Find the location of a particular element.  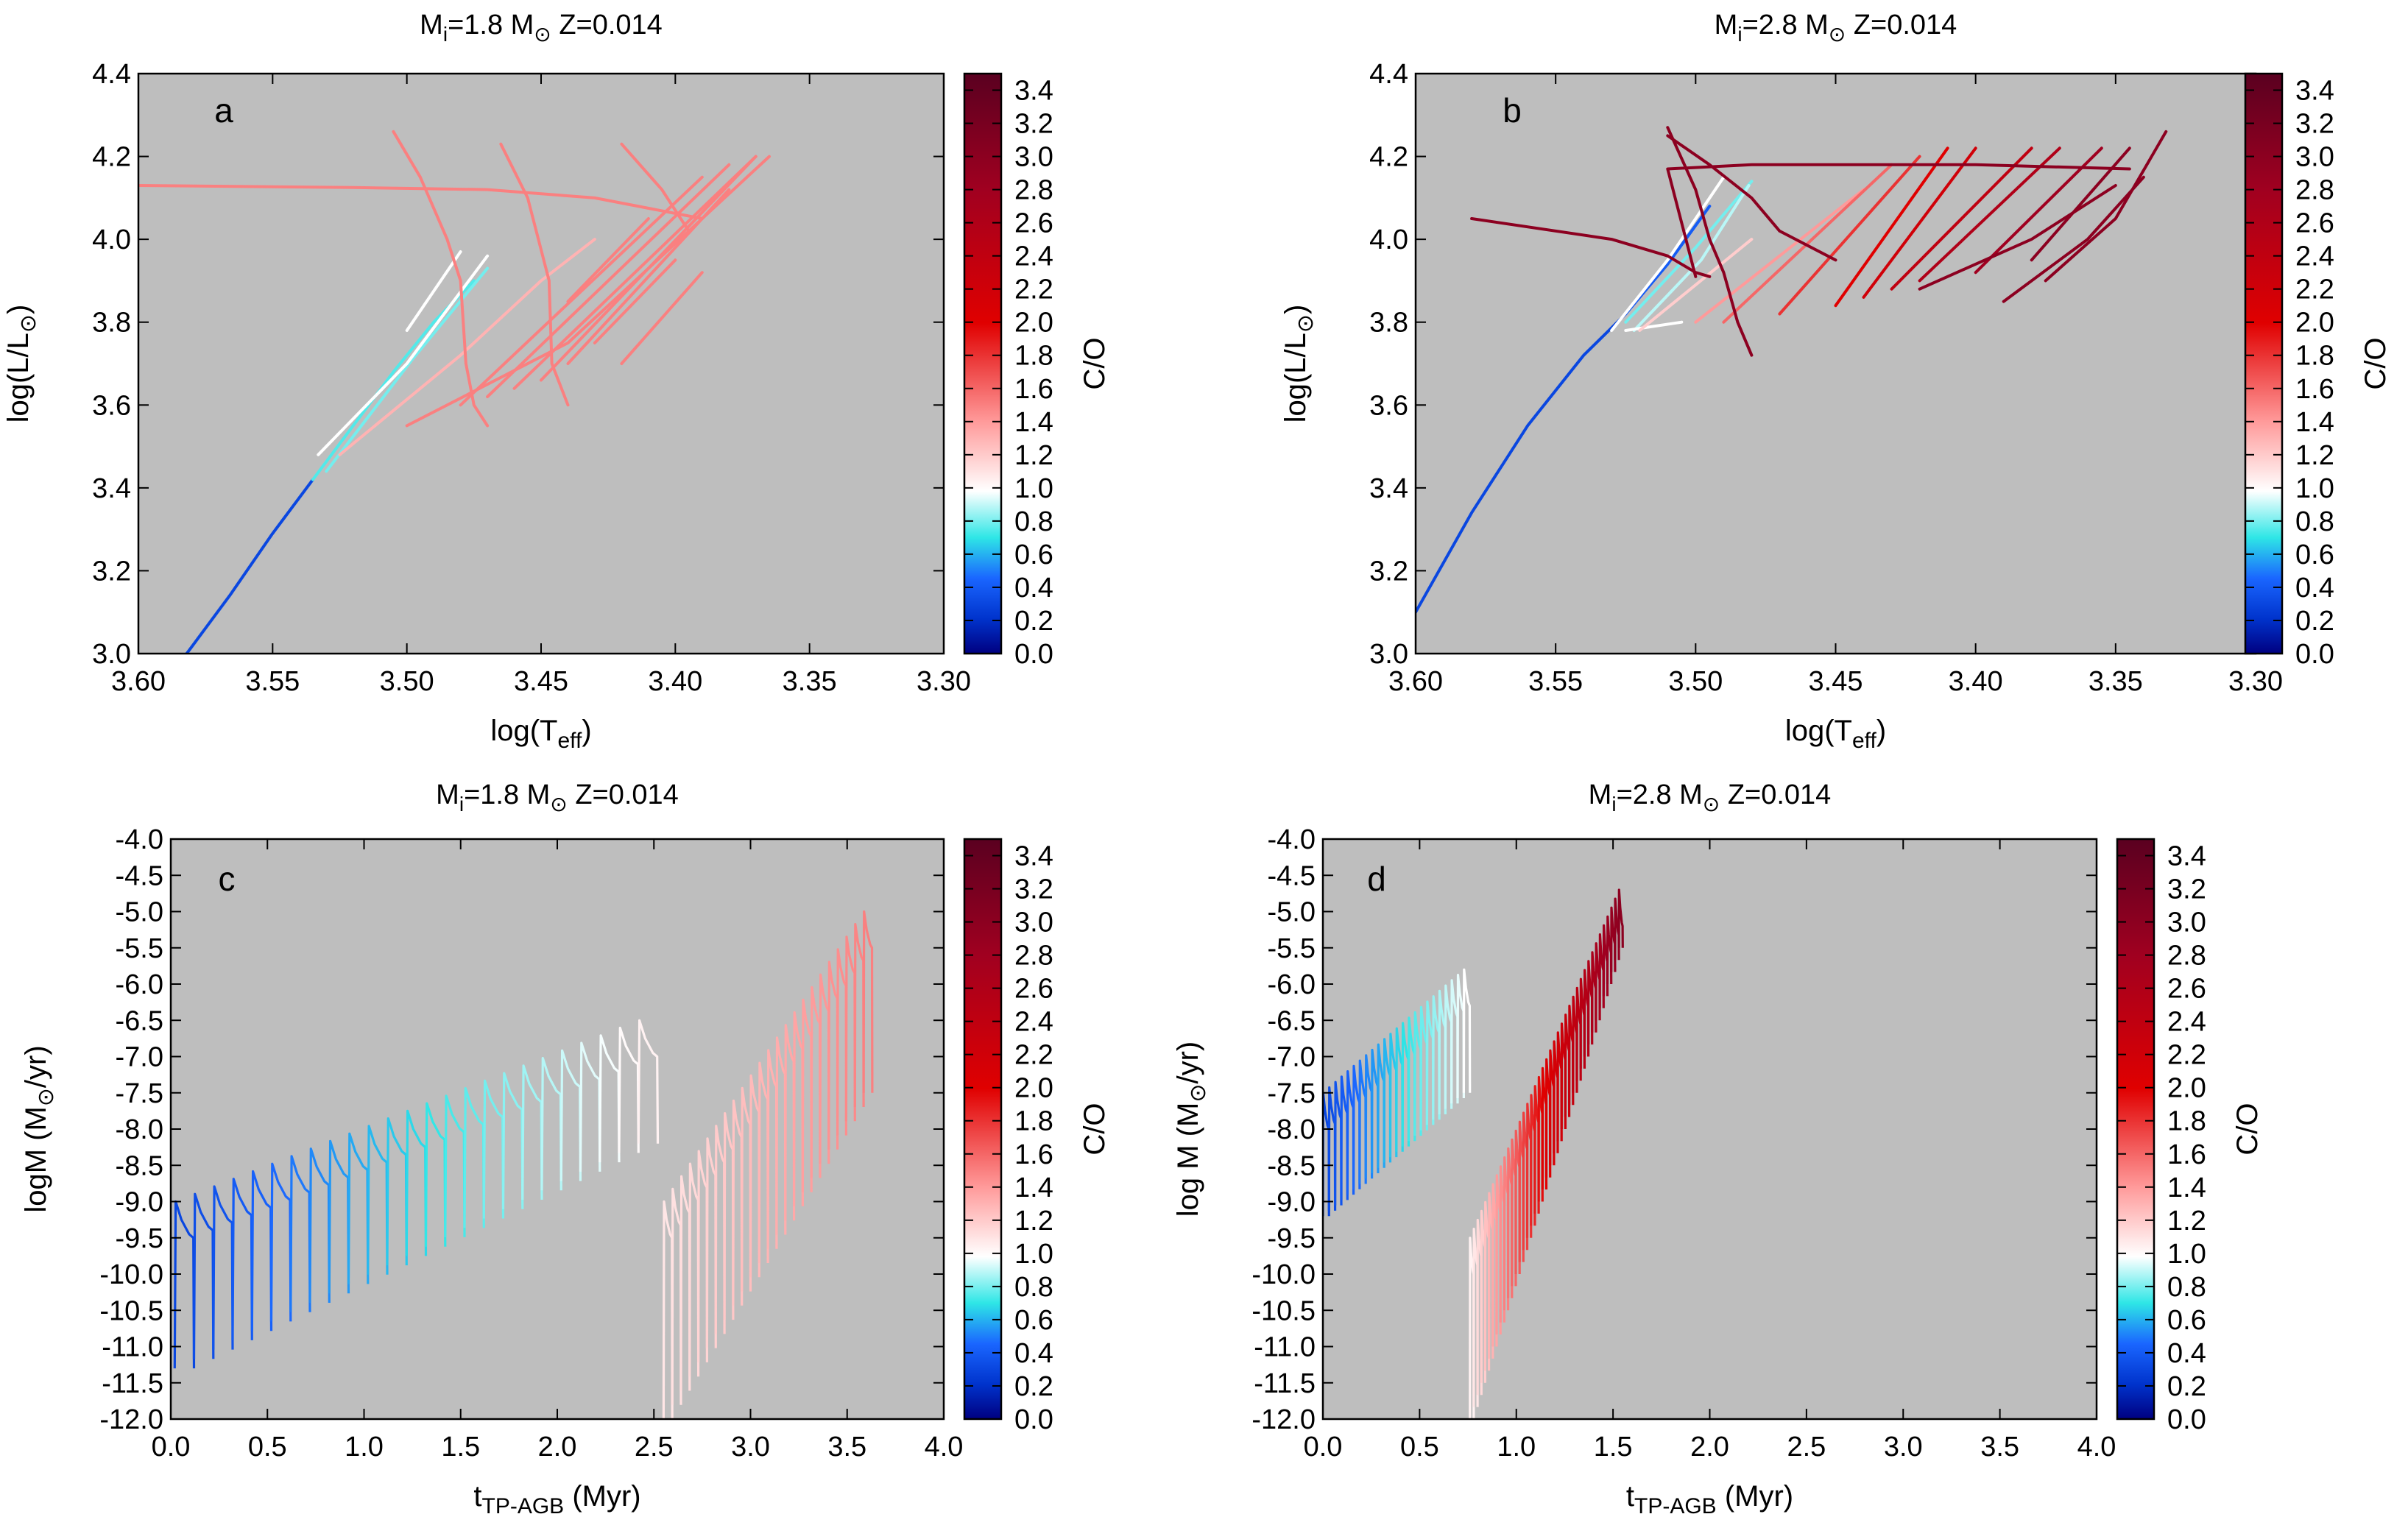

y-tick-label: 3.8 is located at coordinates (111, 324).